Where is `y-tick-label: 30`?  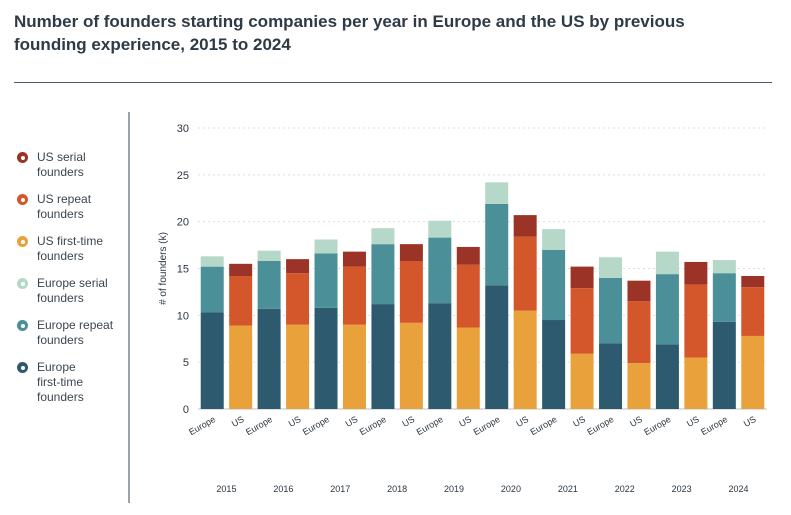
y-tick-label: 30 is located at coordinates (183, 129).